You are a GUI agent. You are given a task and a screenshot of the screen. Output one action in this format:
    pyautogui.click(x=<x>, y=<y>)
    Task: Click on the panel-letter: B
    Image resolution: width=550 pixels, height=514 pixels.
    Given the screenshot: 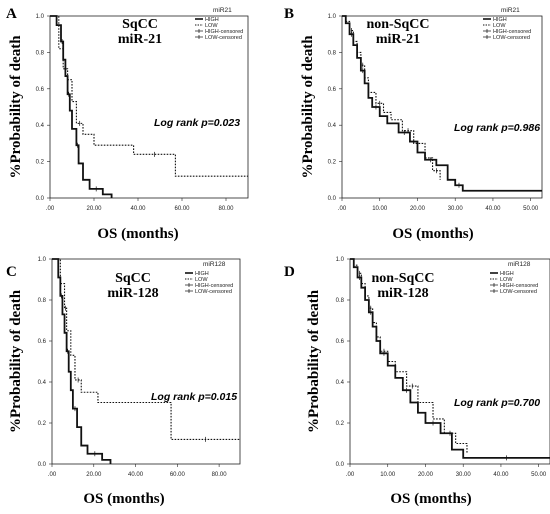 What is the action you would take?
    pyautogui.click(x=289, y=14)
    